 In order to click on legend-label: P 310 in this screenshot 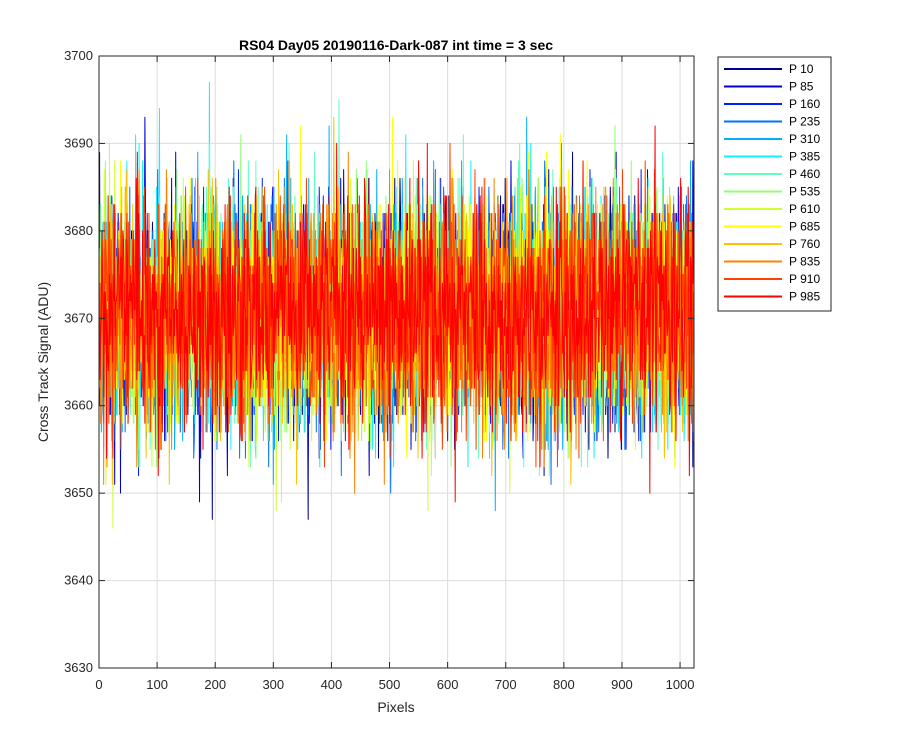, I will do `click(804, 139)`.